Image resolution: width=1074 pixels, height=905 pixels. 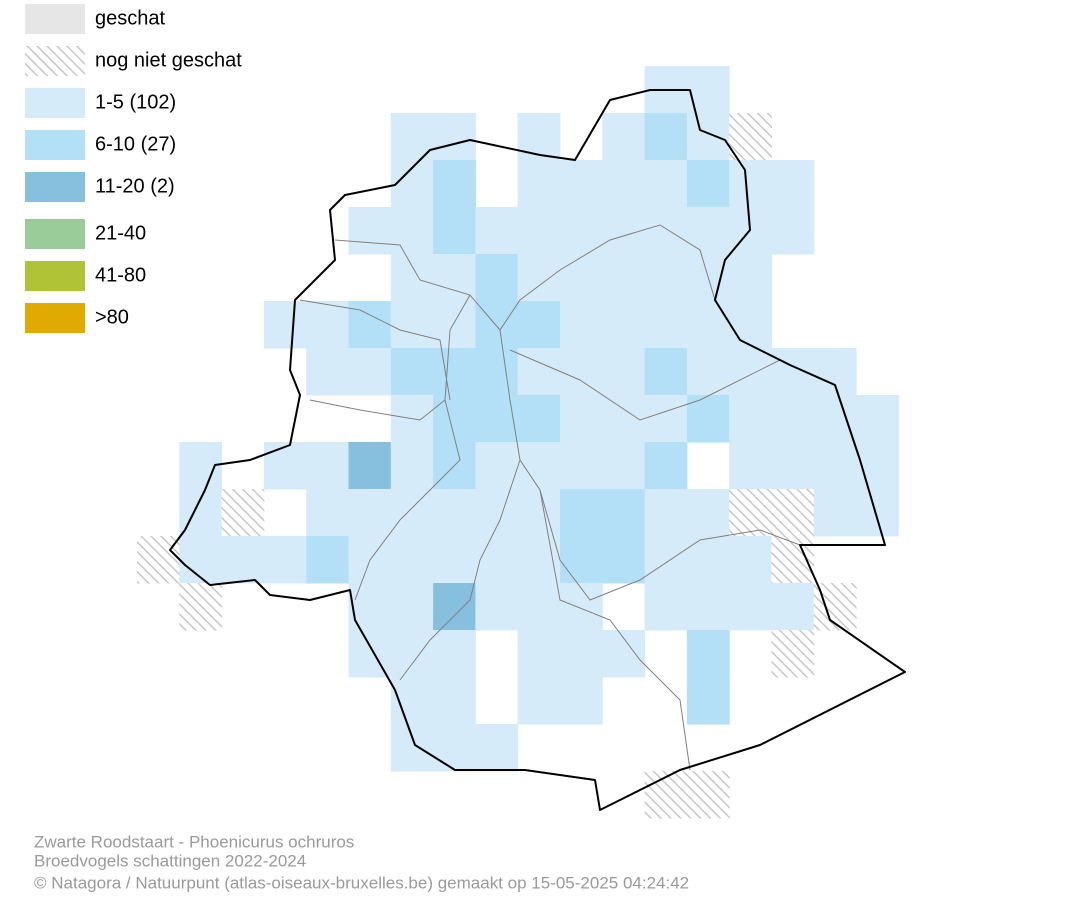 What do you see at coordinates (120, 233) in the screenshot?
I see `legend-label: 21-40` at bounding box center [120, 233].